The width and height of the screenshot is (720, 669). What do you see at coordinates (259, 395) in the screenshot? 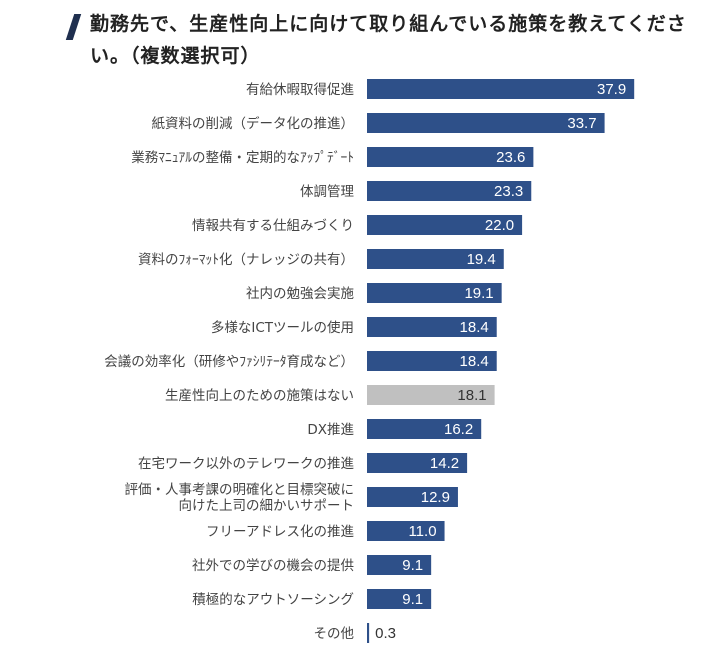
I see `category-label: 生産性向上のための施策はない` at bounding box center [259, 395].